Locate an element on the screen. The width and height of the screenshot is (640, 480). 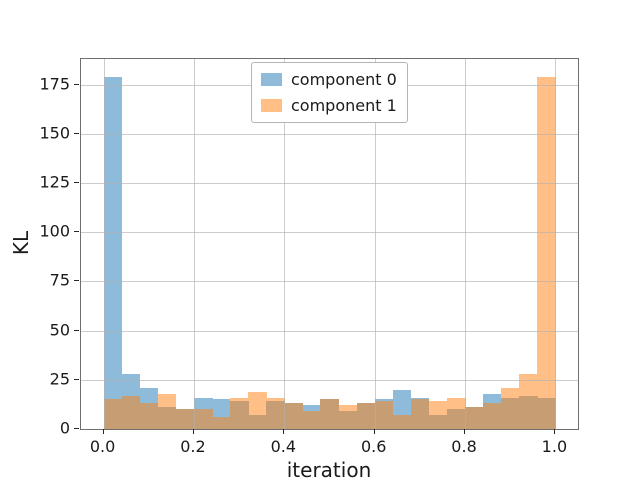
y-tick-label: 25 is located at coordinates (59, 379).